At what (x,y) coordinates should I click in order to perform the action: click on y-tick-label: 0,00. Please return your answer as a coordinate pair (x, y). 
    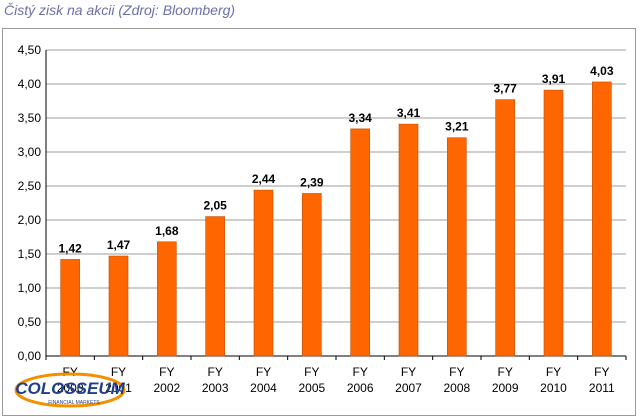
    Looking at the image, I should click on (30, 356).